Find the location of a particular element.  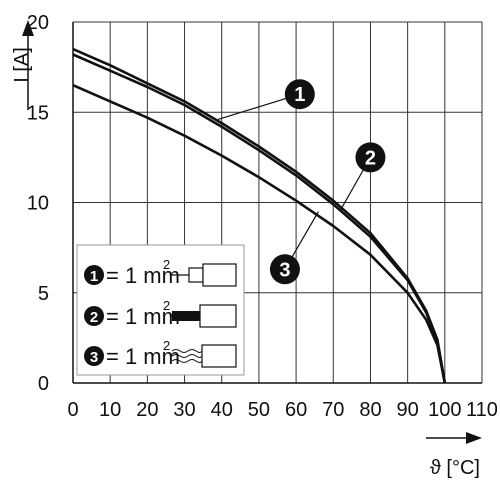

marker-label-2: 2 is located at coordinates (370, 158).